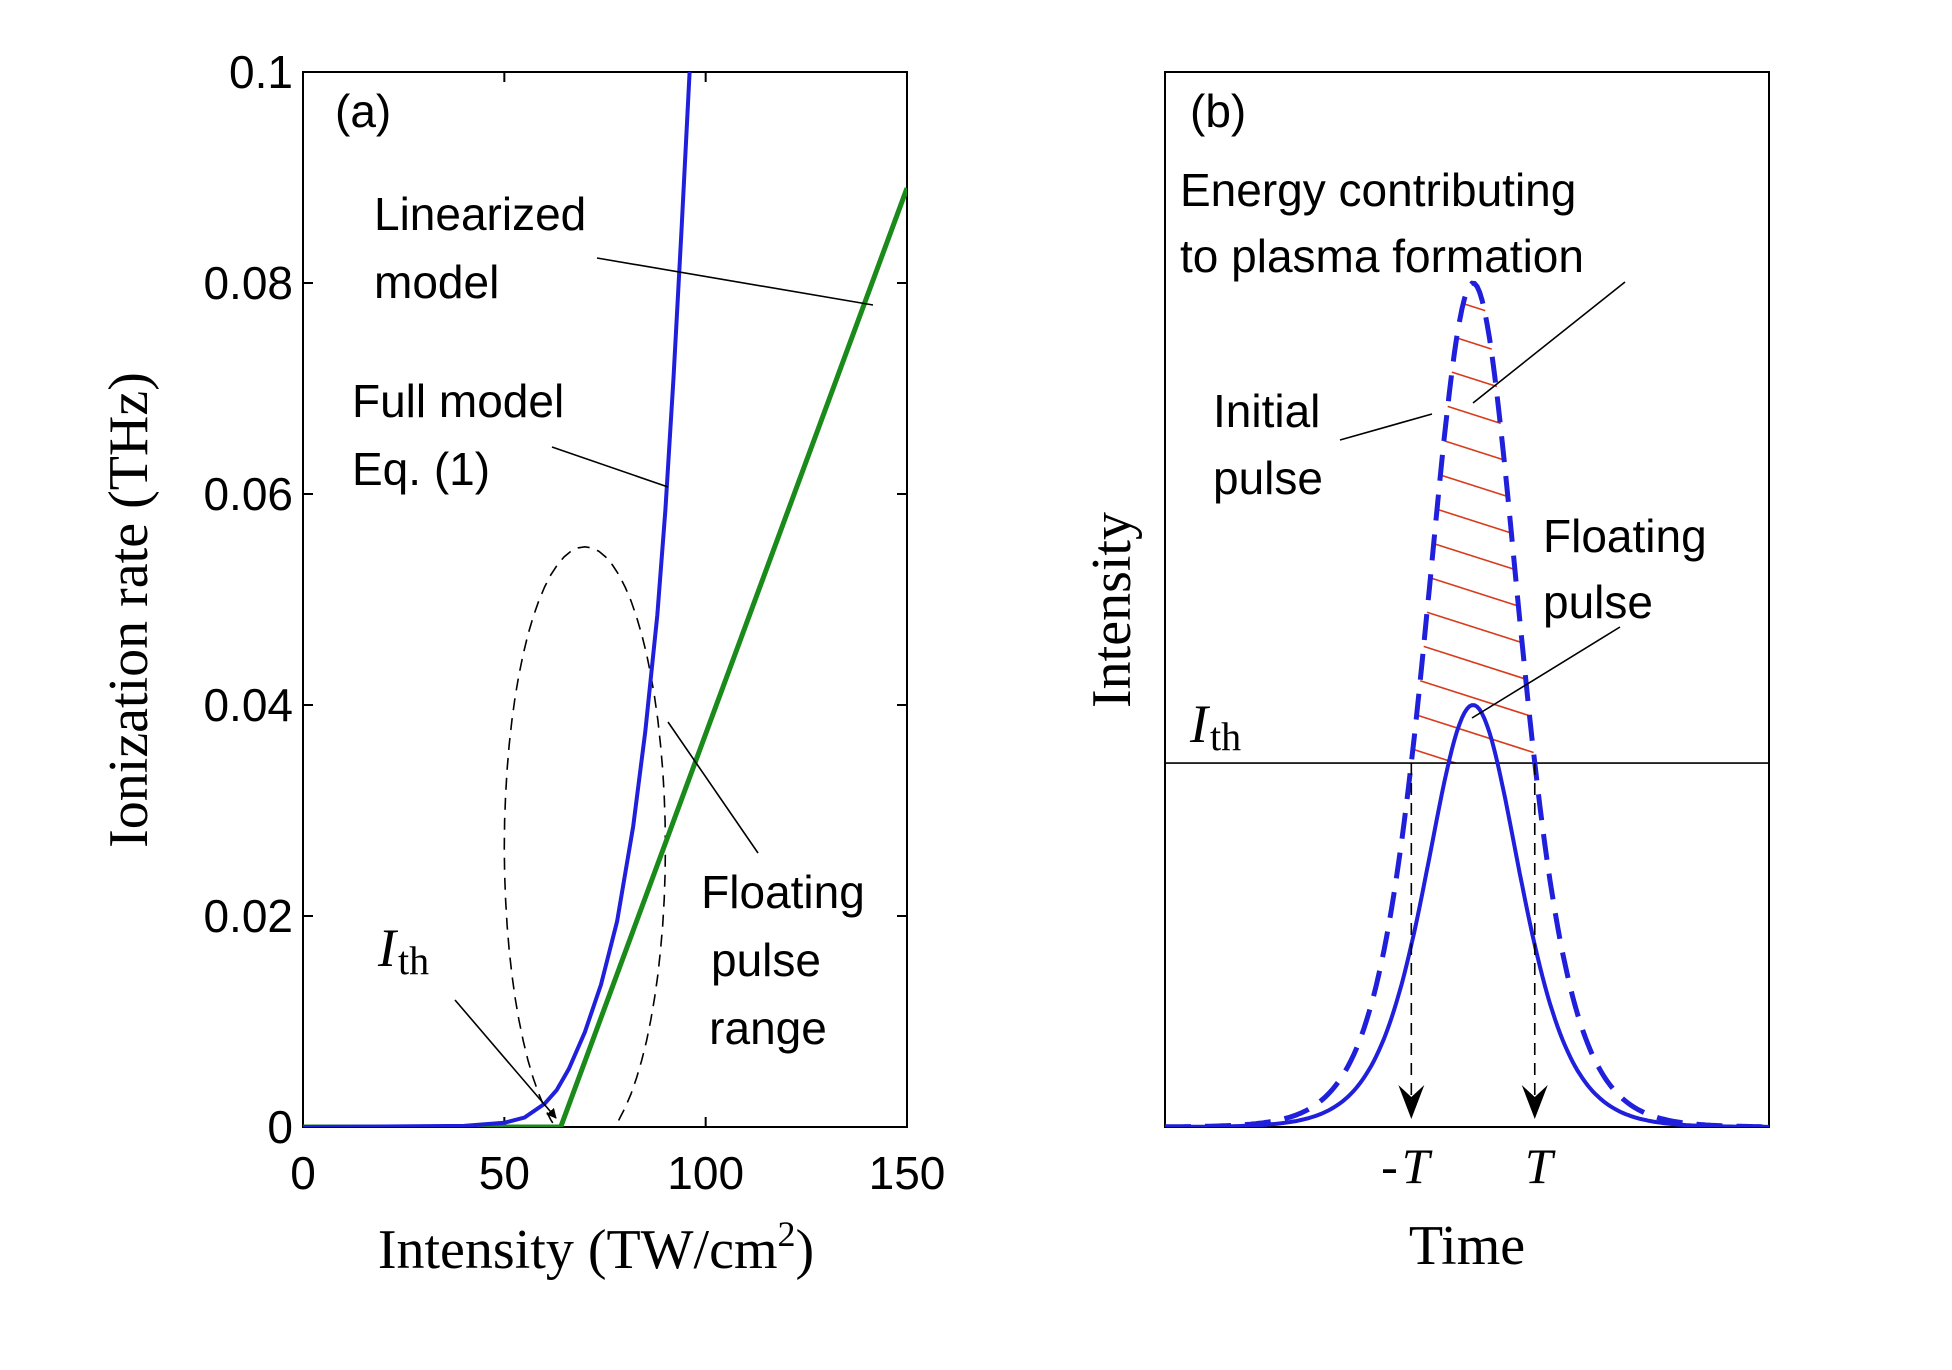  Describe the element at coordinates (1200, 724) in the screenshot. I see `ith-symbol-b: I` at that location.